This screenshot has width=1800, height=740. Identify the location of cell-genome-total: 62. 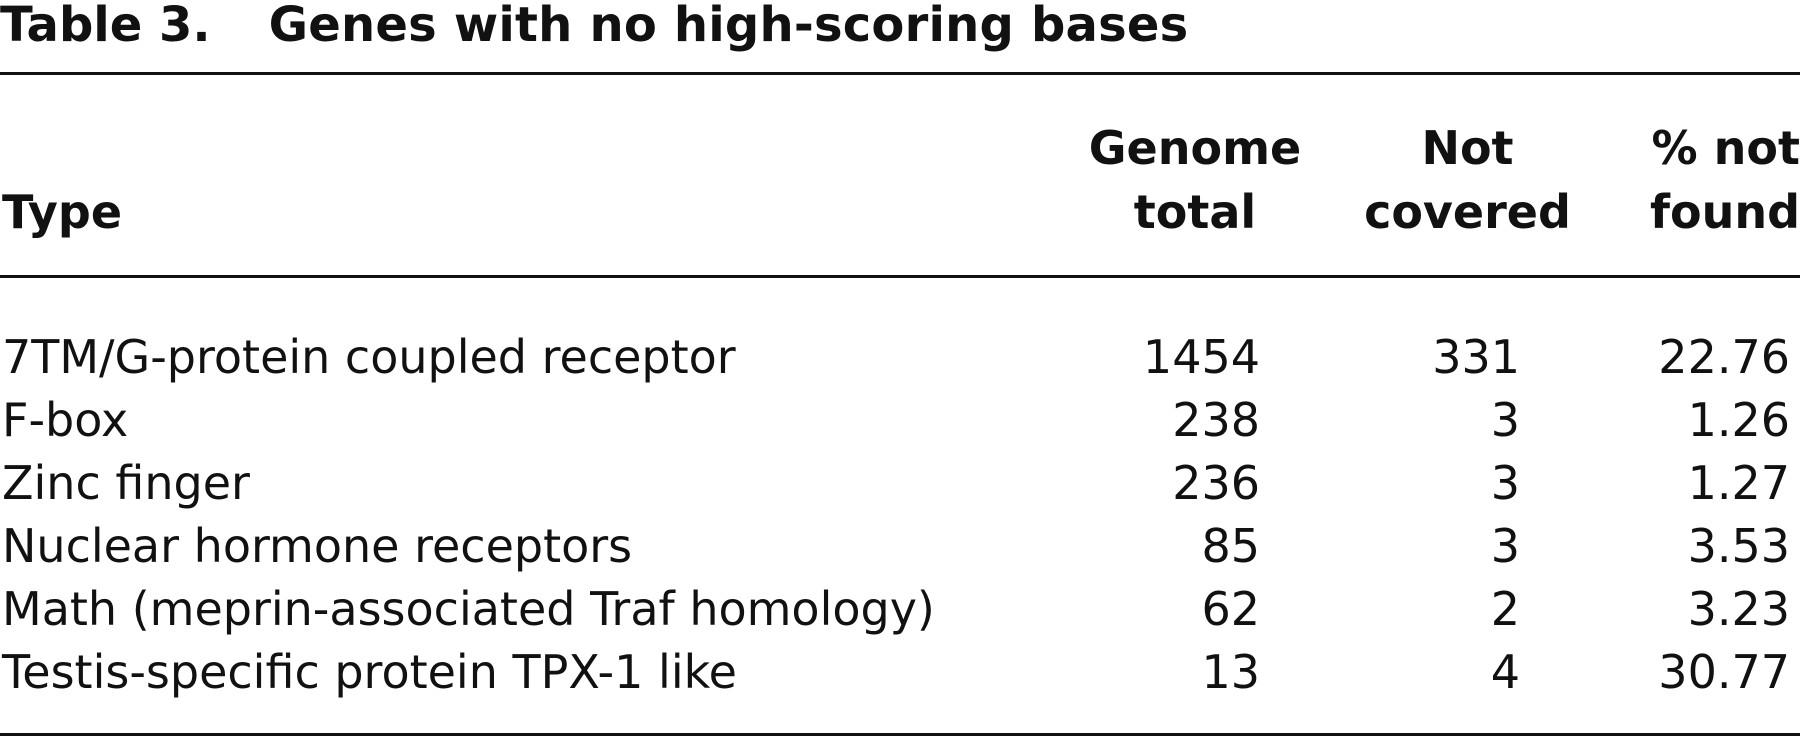
(1230, 609).